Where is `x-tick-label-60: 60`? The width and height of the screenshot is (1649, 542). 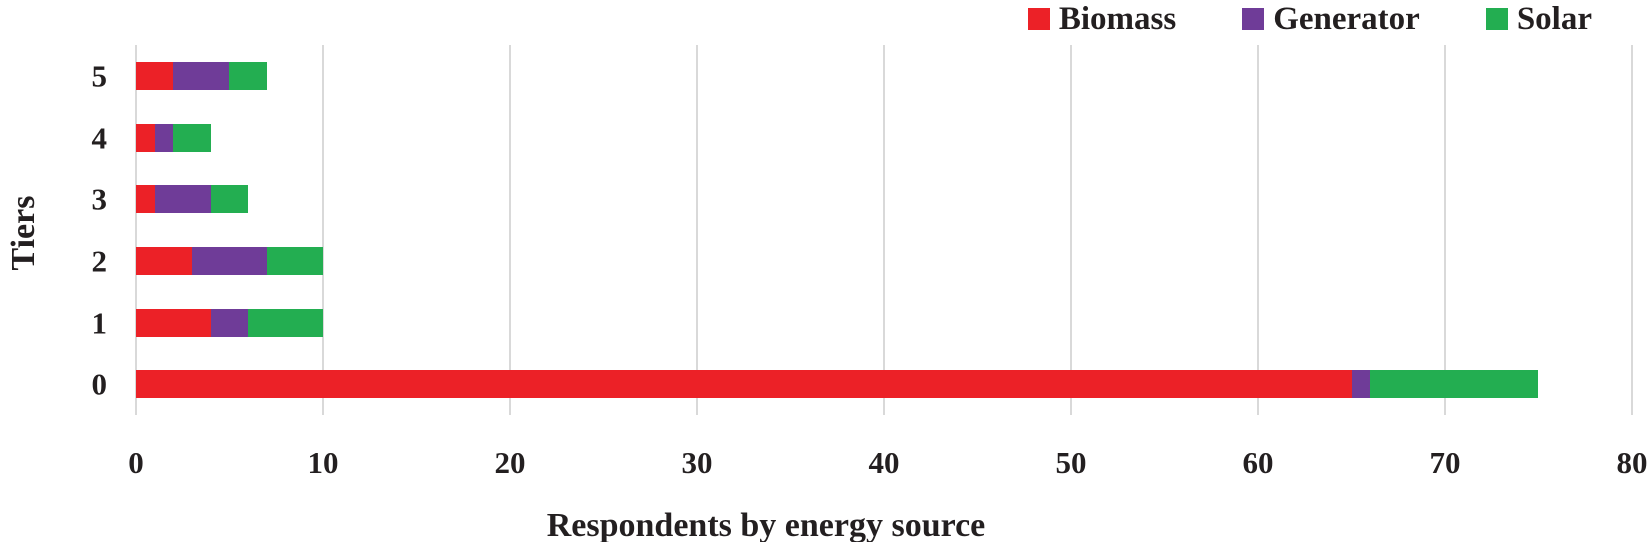 x-tick-label-60: 60 is located at coordinates (1258, 462).